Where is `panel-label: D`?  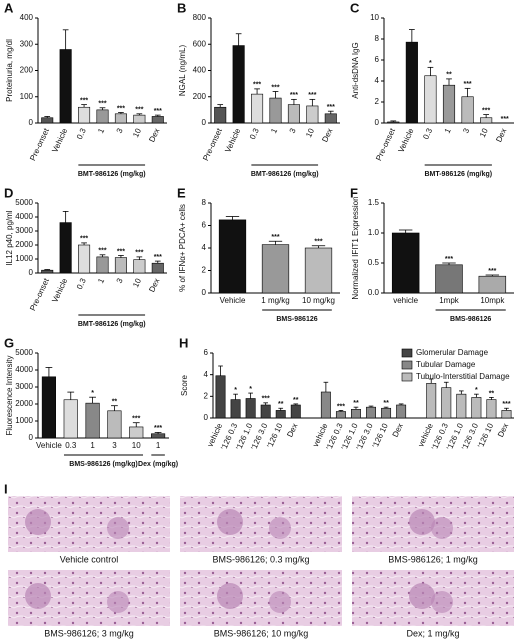
panel-label: D is located at coordinates (8, 192).